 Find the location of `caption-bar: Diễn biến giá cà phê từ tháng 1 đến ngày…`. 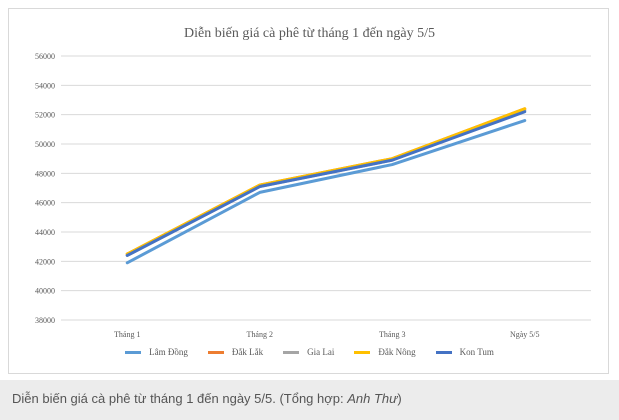

caption-bar: Diễn biến giá cà phê từ tháng 1 đến ngày… is located at coordinates (309, 400).